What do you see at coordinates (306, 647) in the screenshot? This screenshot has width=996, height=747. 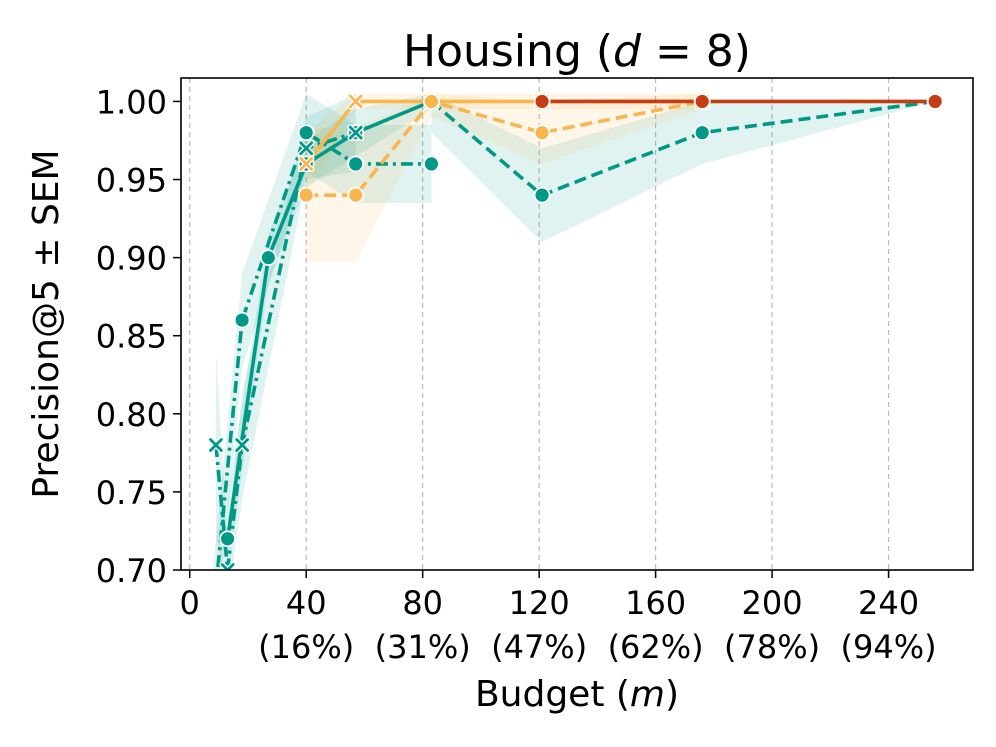 I see `x-tick-sublabel: (16%)` at bounding box center [306, 647].